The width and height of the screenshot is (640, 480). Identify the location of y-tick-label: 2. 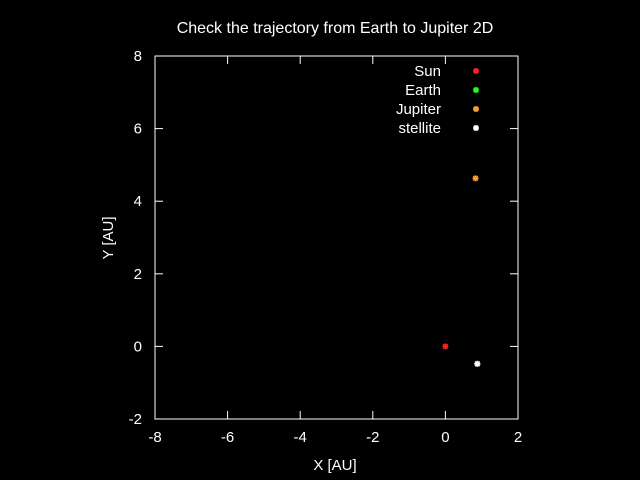
(138, 274).